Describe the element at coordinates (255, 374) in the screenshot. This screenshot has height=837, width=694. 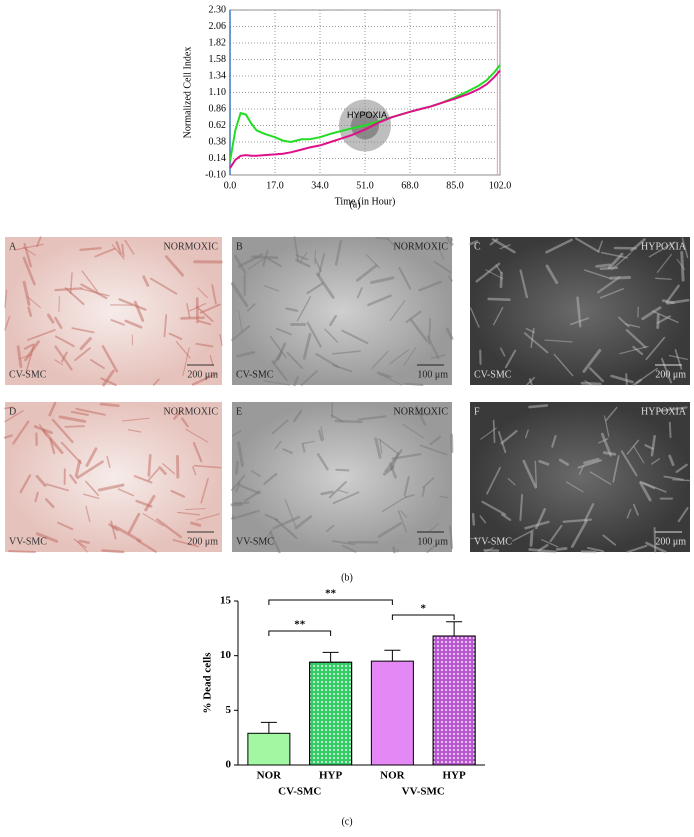
I see `panel-cell-type: CV-SMC` at that location.